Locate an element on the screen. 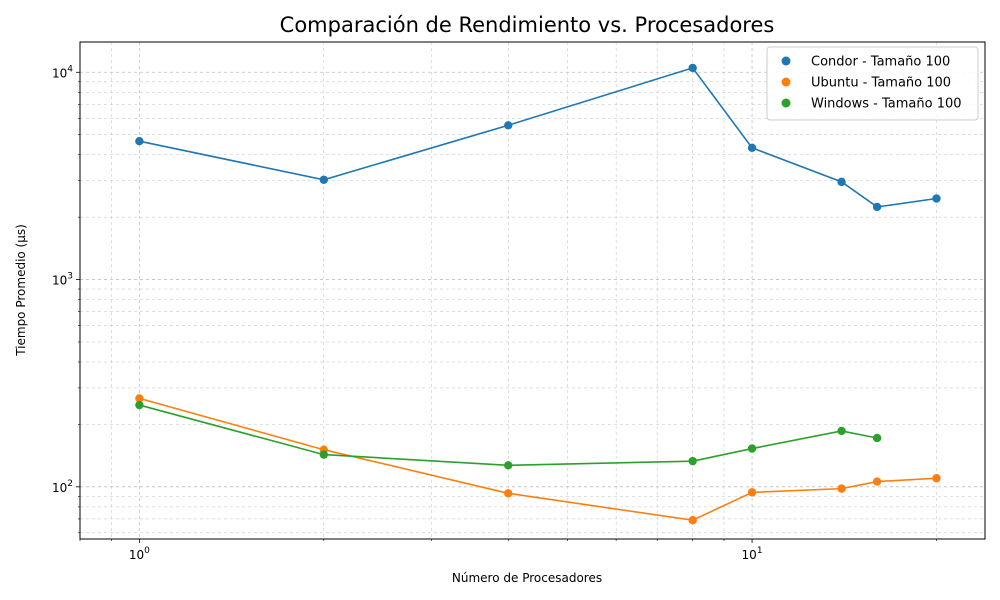  legend-label: Windows - Tamaño 100 is located at coordinates (886, 104).